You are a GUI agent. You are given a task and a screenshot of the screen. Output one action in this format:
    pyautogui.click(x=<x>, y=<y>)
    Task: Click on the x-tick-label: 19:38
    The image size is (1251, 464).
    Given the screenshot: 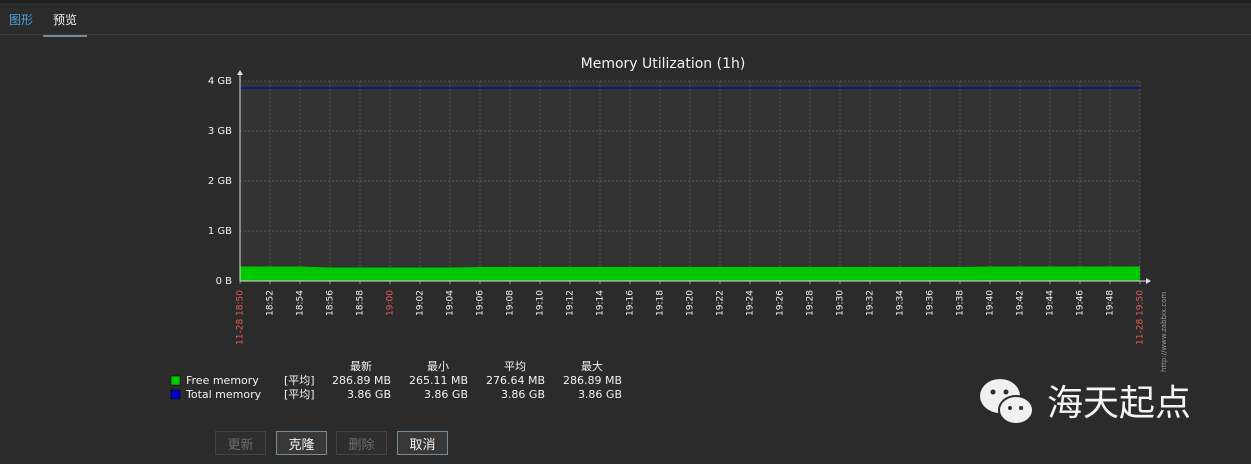 What is the action you would take?
    pyautogui.click(x=961, y=303)
    